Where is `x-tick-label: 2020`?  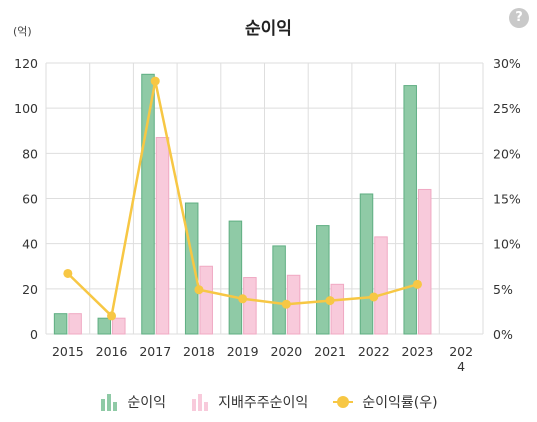 x-tick-label: 2020 is located at coordinates (286, 351).